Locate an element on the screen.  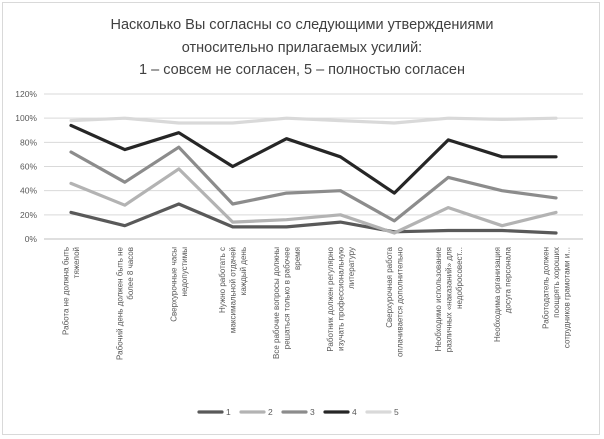
y-tick-label: 0% is located at coordinates (31, 239).